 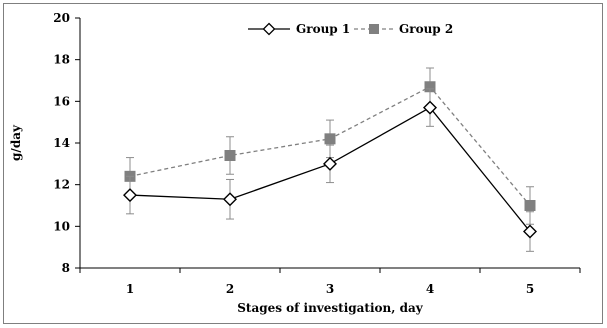 What do you see at coordinates (330, 289) in the screenshot?
I see `x-tick-label: 3` at bounding box center [330, 289].